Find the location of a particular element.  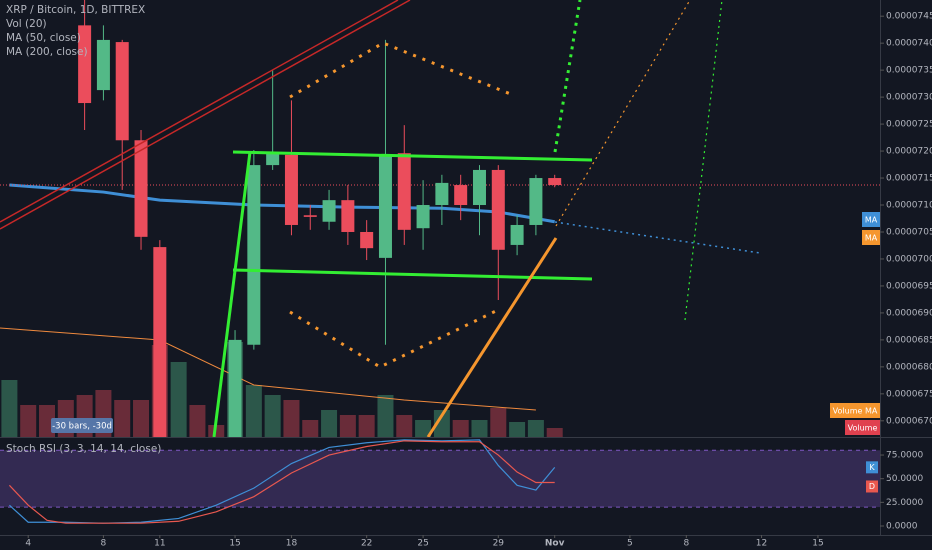

ma-extension is located at coordinates (657, 237).